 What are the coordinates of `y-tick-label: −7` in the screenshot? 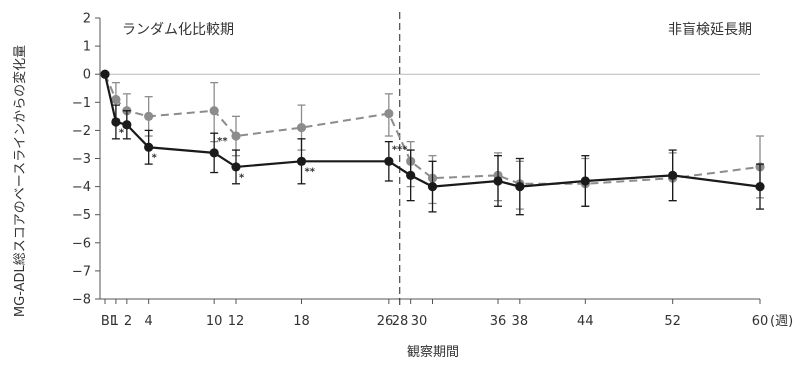 It's located at (81, 271).